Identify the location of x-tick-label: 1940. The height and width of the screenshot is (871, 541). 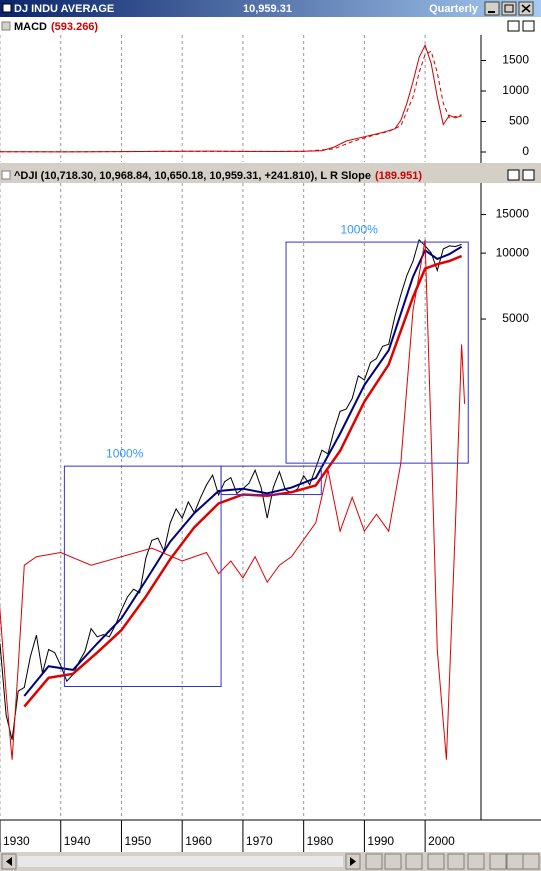
(77, 841).